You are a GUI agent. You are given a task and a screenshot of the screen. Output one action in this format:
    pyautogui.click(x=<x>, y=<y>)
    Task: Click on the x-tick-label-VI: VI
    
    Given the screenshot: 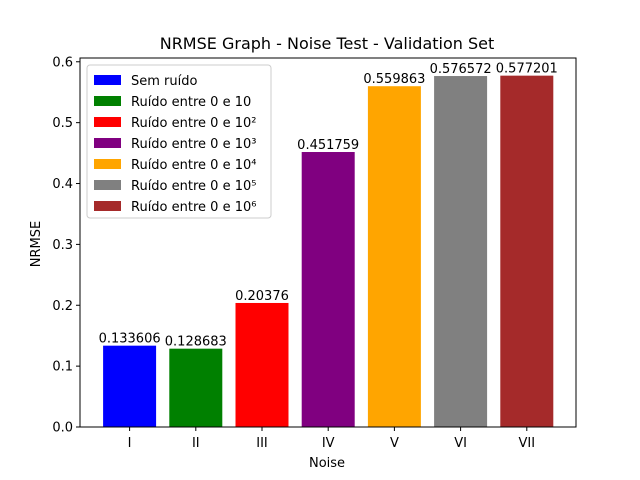 What is the action you would take?
    pyautogui.click(x=460, y=443)
    